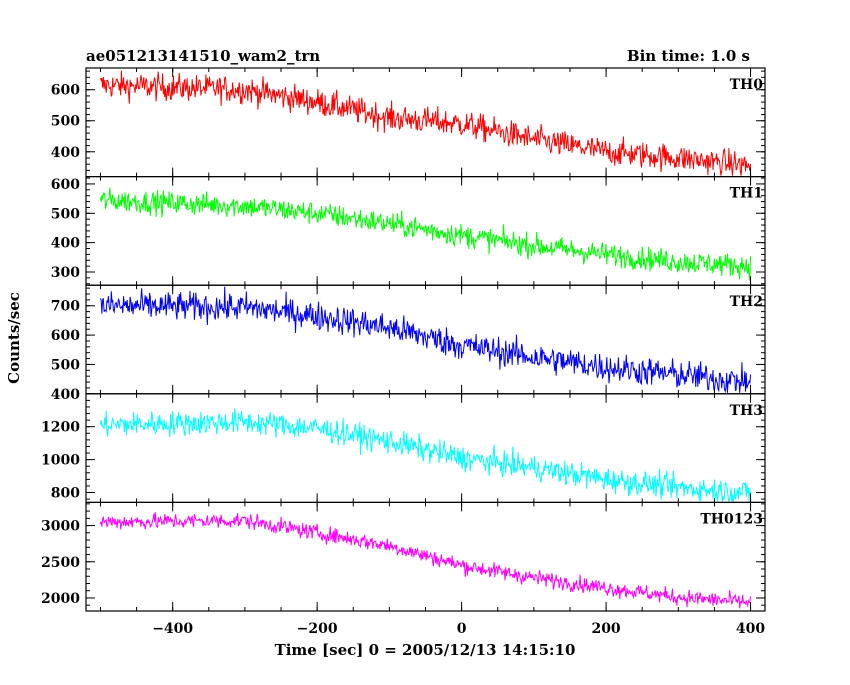 This screenshot has width=850, height=685. What do you see at coordinates (746, 194) in the screenshot?
I see `panel-label-th1: TH1` at bounding box center [746, 194].